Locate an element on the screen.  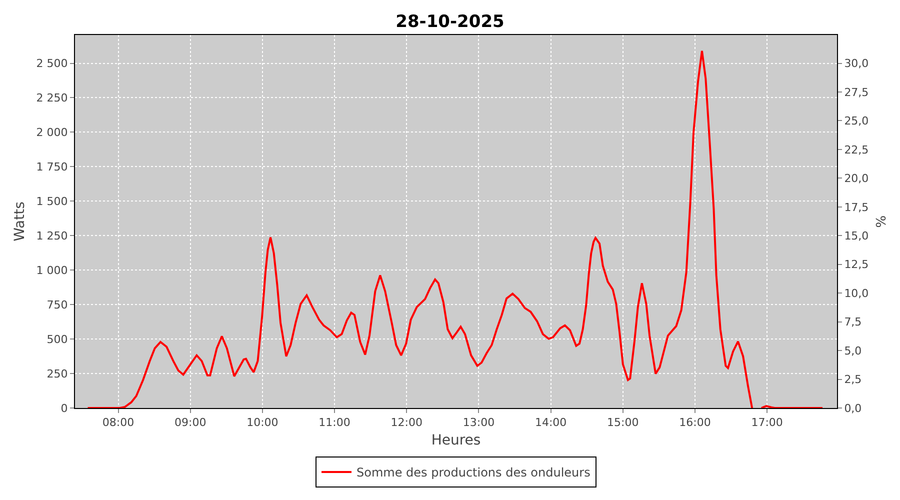
y-tick-label: 1 750 is located at coordinates (52, 167).